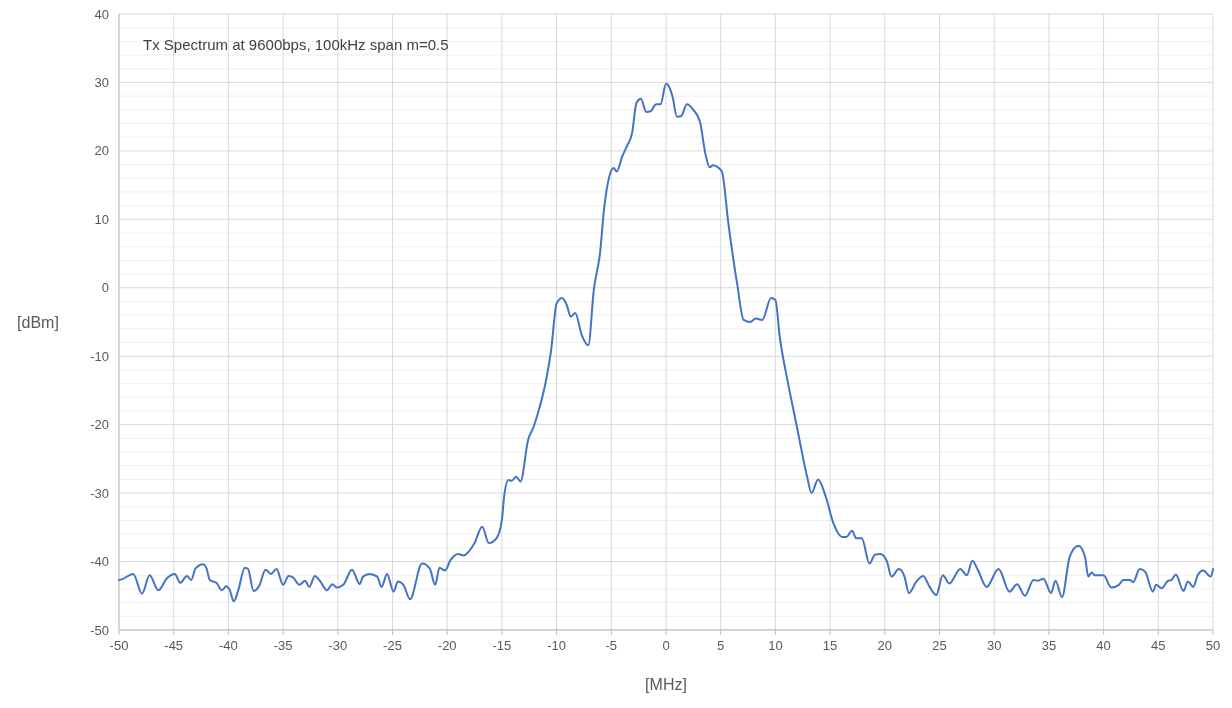 This screenshot has height=708, width=1232. Describe the element at coordinates (939, 645) in the screenshot. I see `x-tick-label: 25` at that location.